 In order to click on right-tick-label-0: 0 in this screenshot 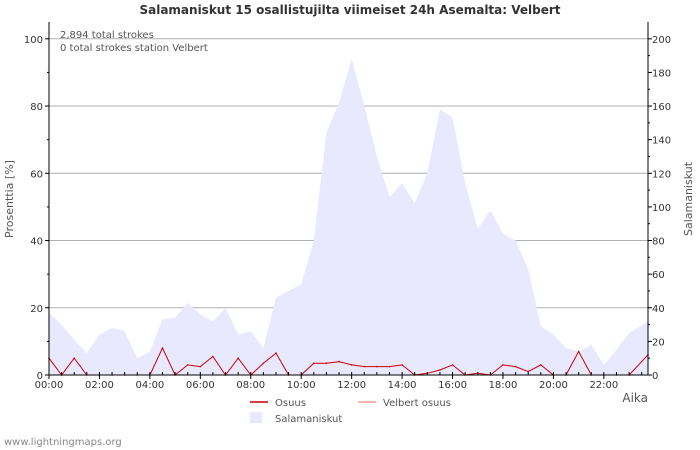, I will do `click(655, 376)`.